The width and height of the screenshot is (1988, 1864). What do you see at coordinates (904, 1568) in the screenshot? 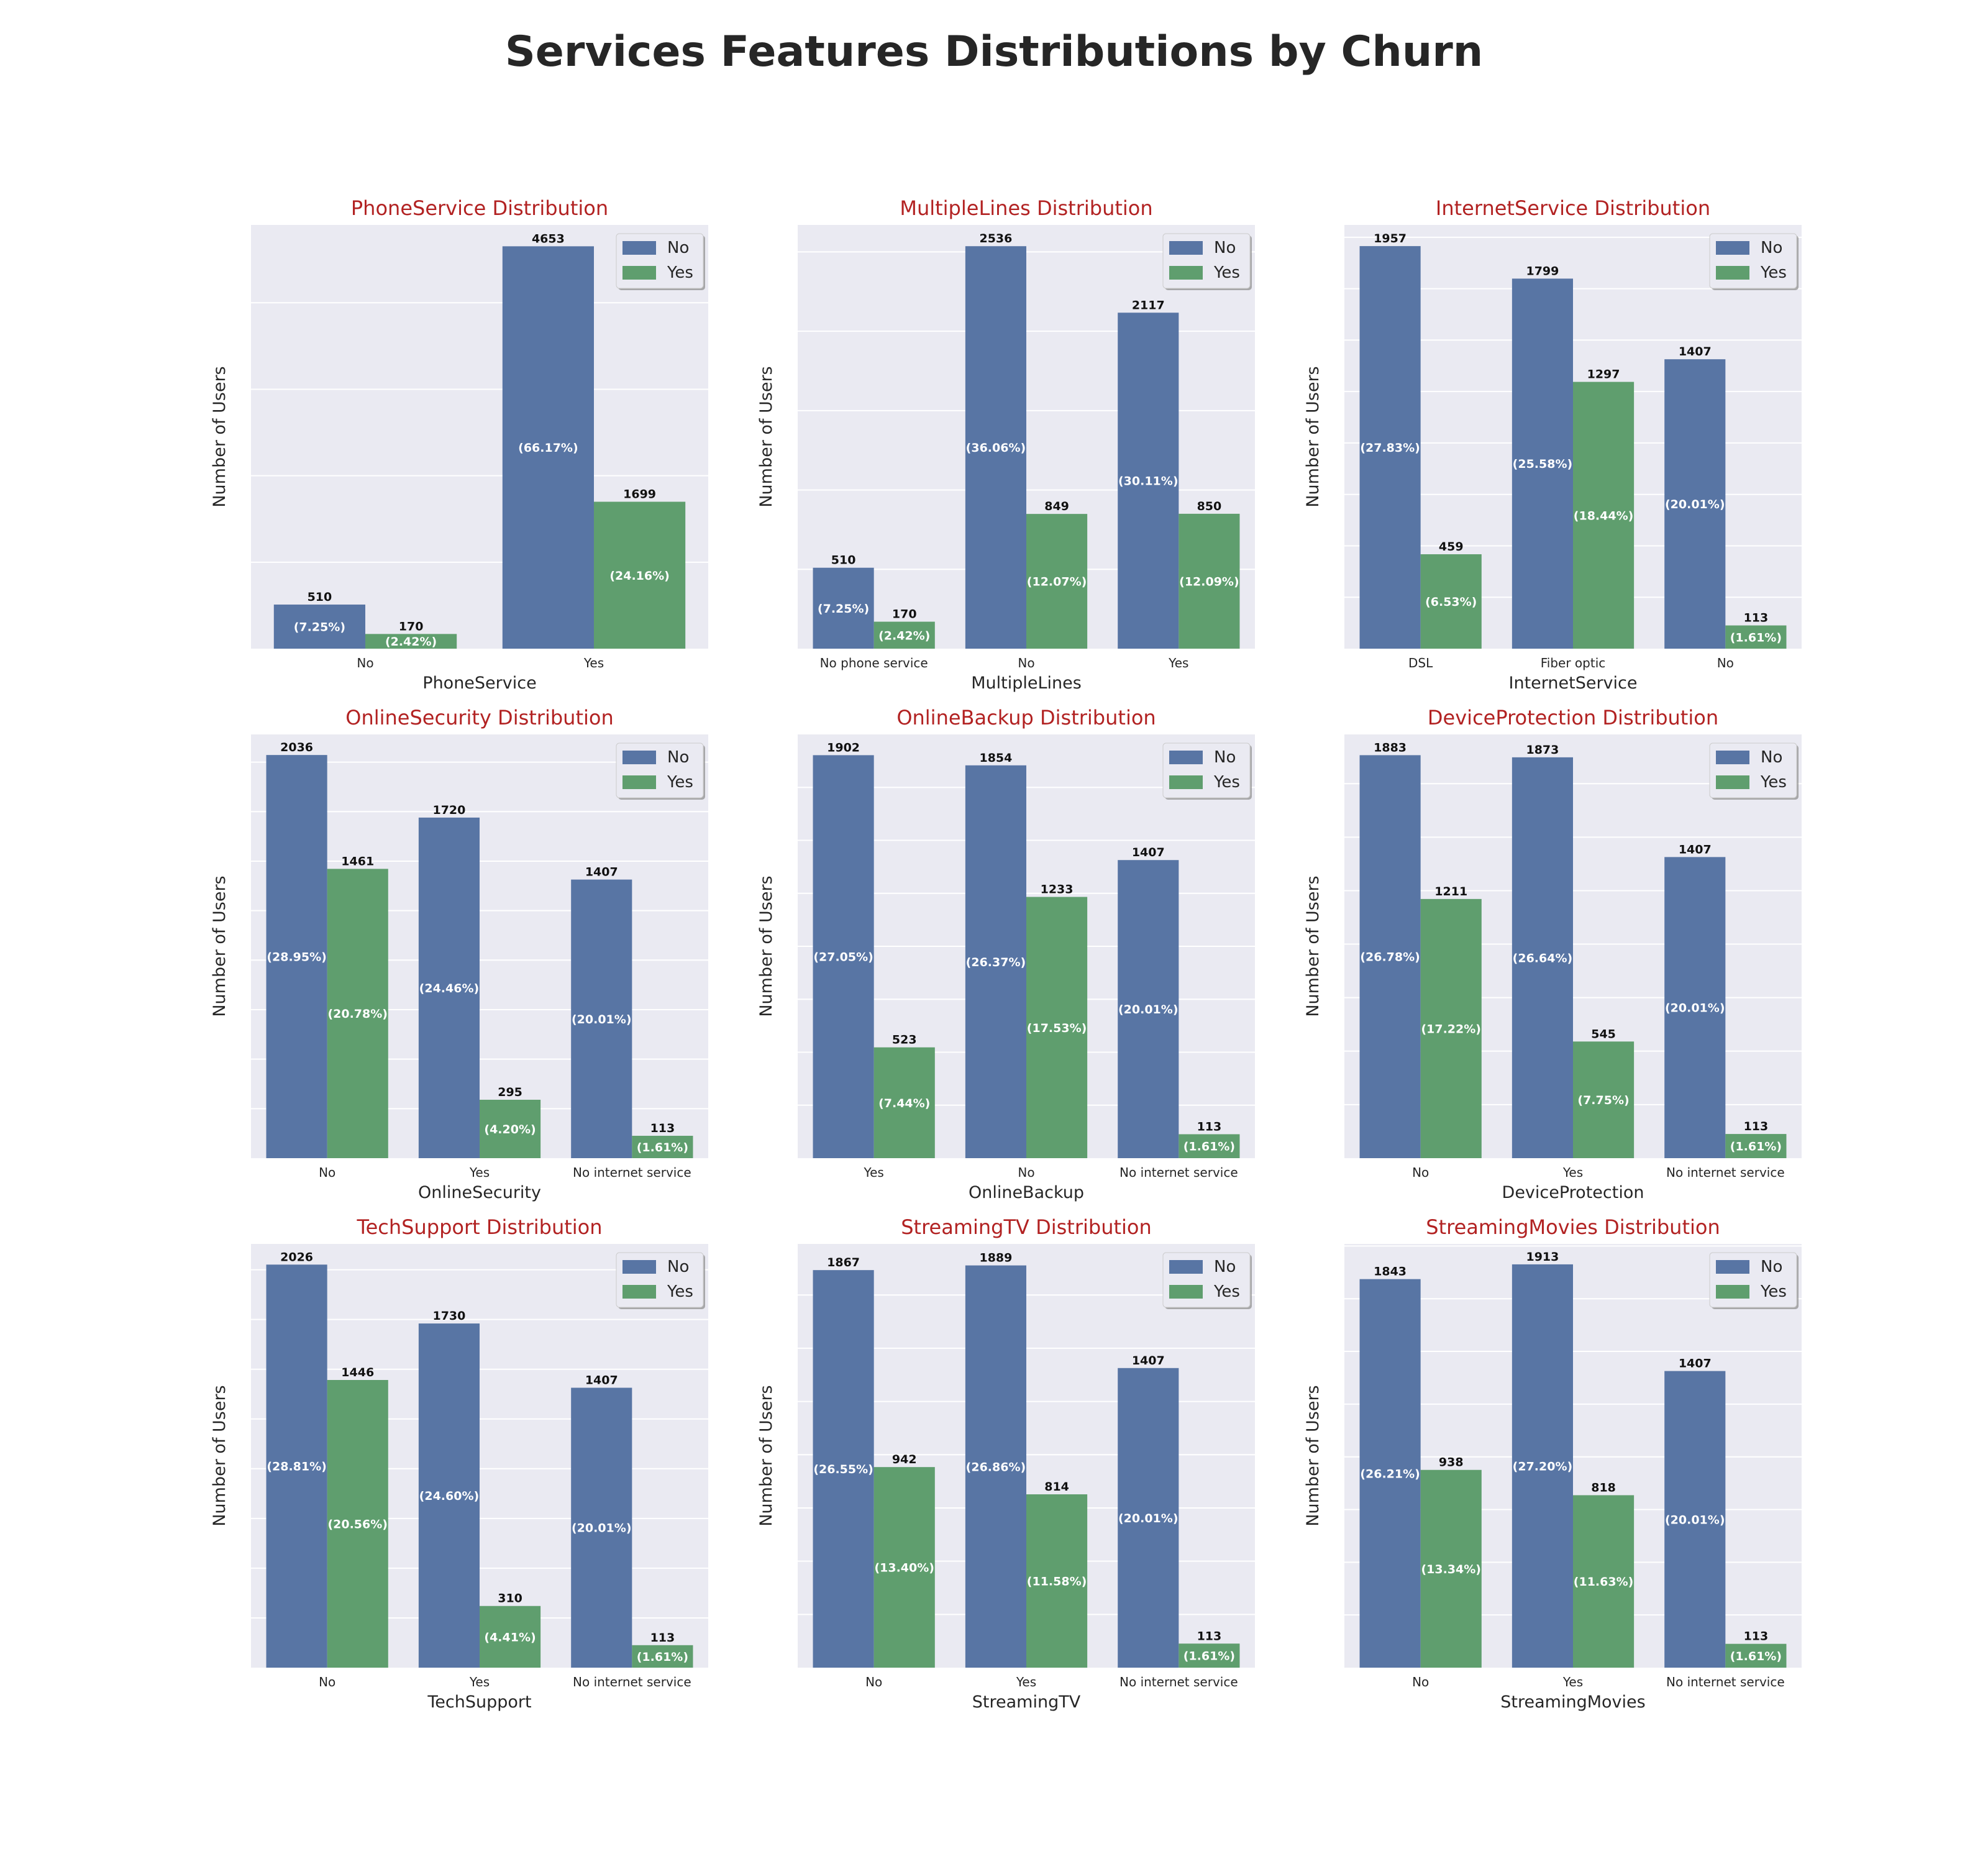
I see `bar-percent-label: (13.40%)` at bounding box center [904, 1568].